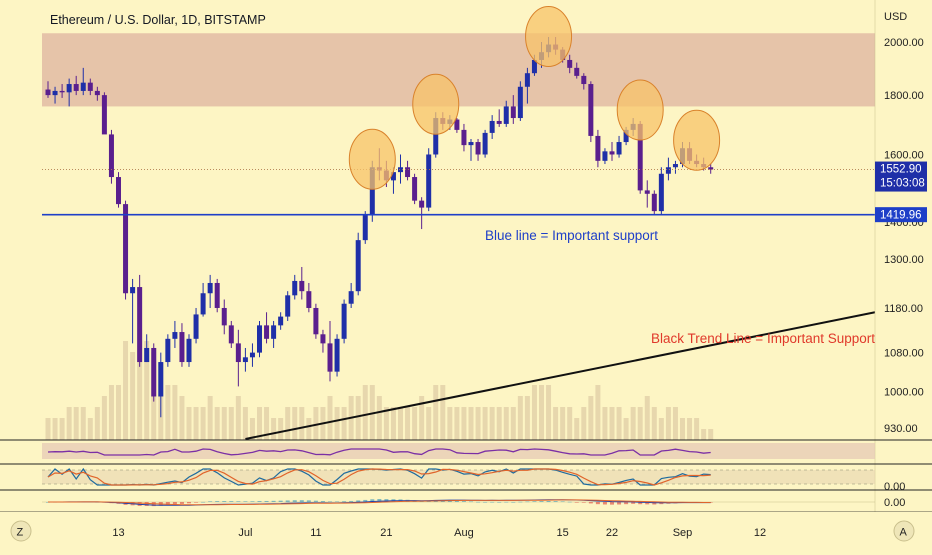 This screenshot has width=932, height=555. I want to click on auto-scale-button, so click(904, 531).